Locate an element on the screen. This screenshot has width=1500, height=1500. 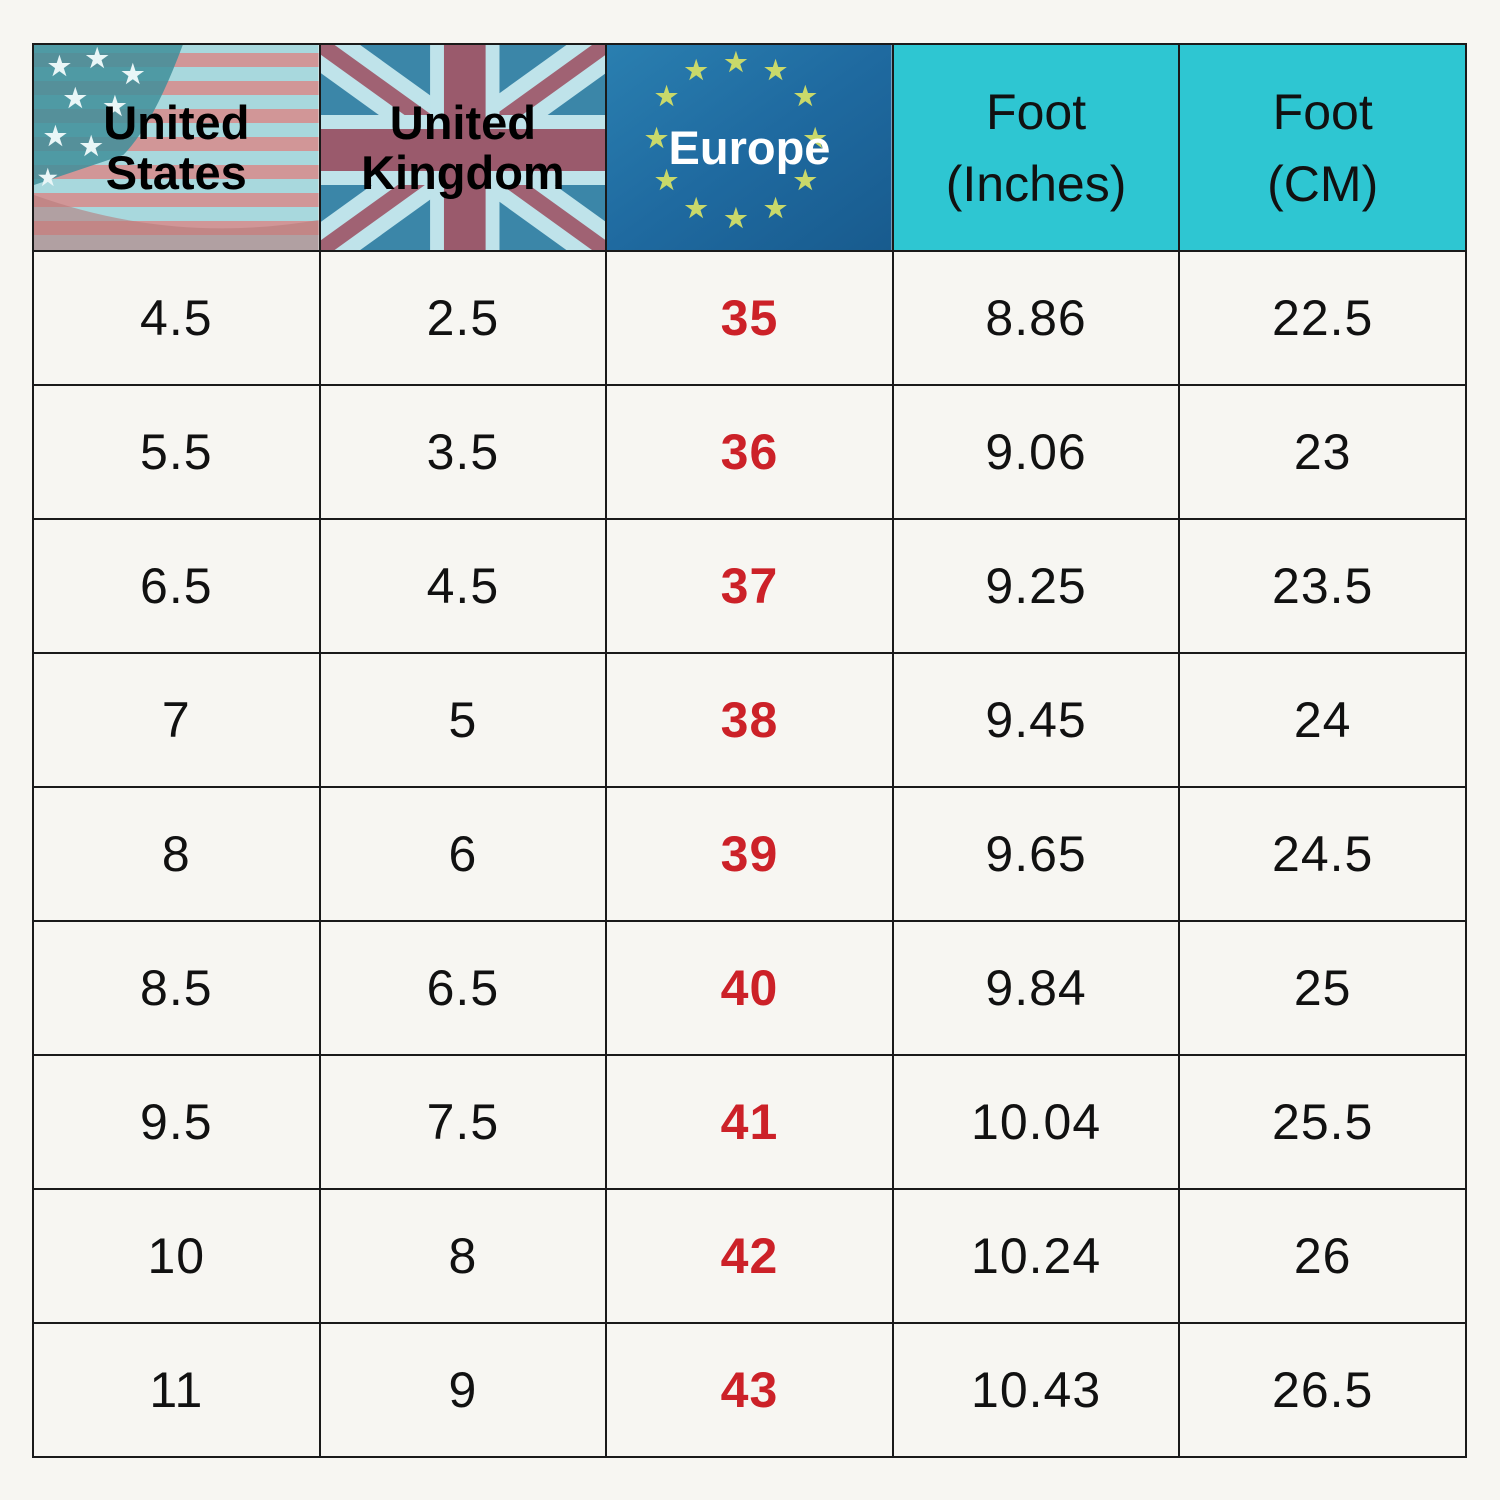
uk-size-cell: 2.5 is located at coordinates (463, 318).